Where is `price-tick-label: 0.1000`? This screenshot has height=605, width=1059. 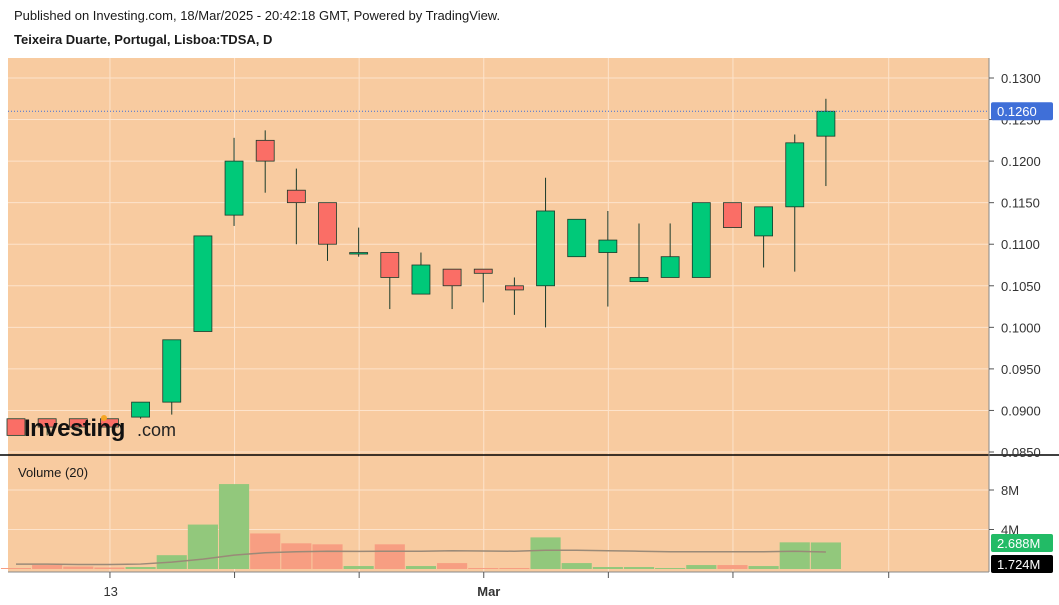 price-tick-label: 0.1000 is located at coordinates (1021, 327).